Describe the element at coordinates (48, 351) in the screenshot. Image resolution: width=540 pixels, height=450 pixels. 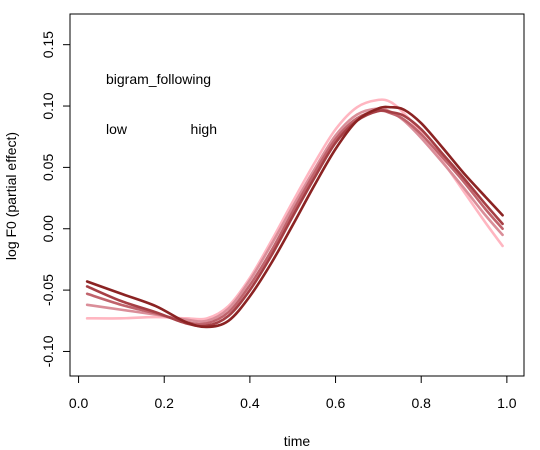
I see `y-tick-label: -0.10` at that location.